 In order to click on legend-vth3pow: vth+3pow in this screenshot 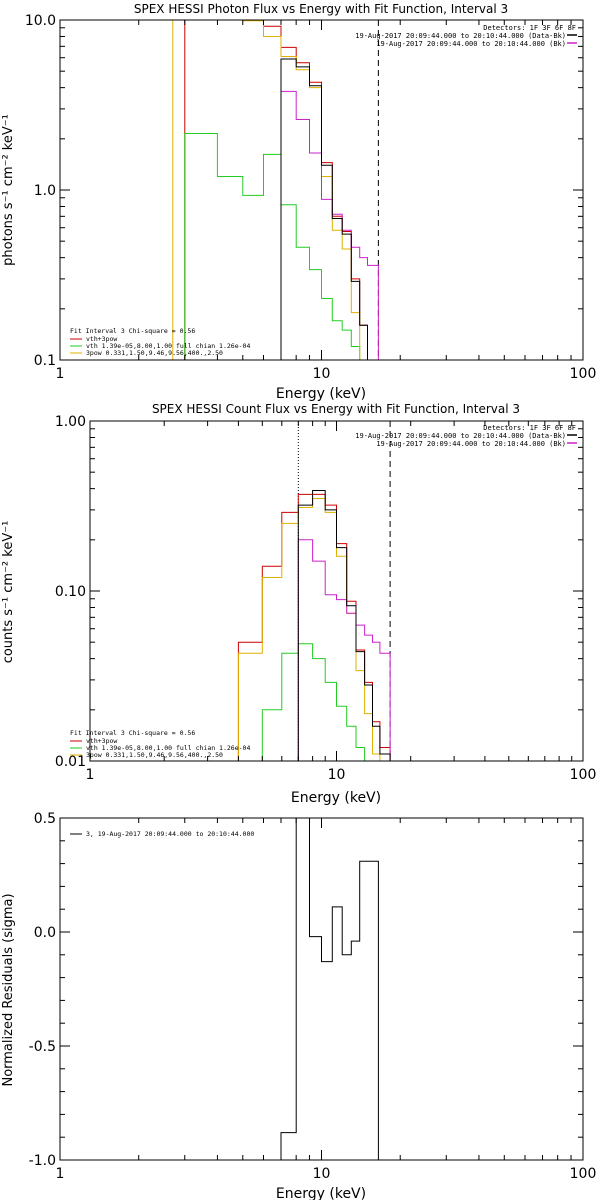, I will do `click(101, 339)`.